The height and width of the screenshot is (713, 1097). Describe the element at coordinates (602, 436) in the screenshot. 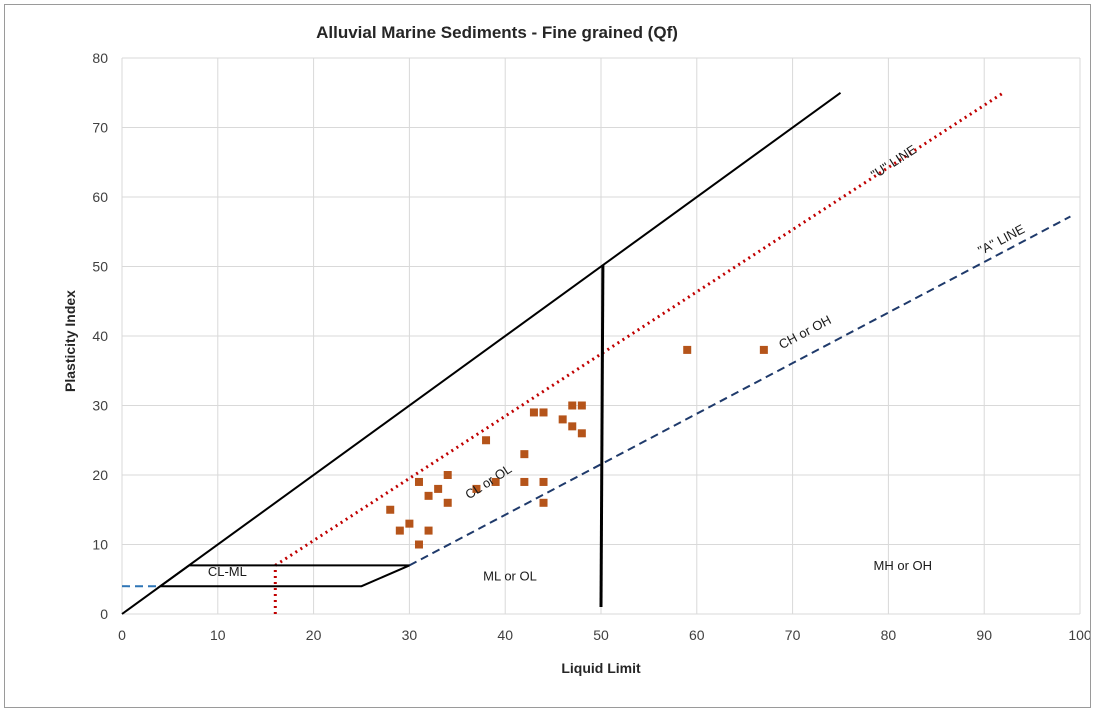

I see `ll-50-line` at that location.